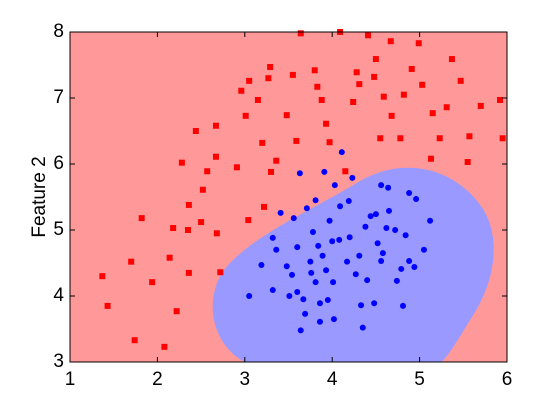 The image size is (560, 420). What do you see at coordinates (157, 379) in the screenshot?
I see `x-tick-label: 2` at bounding box center [157, 379].